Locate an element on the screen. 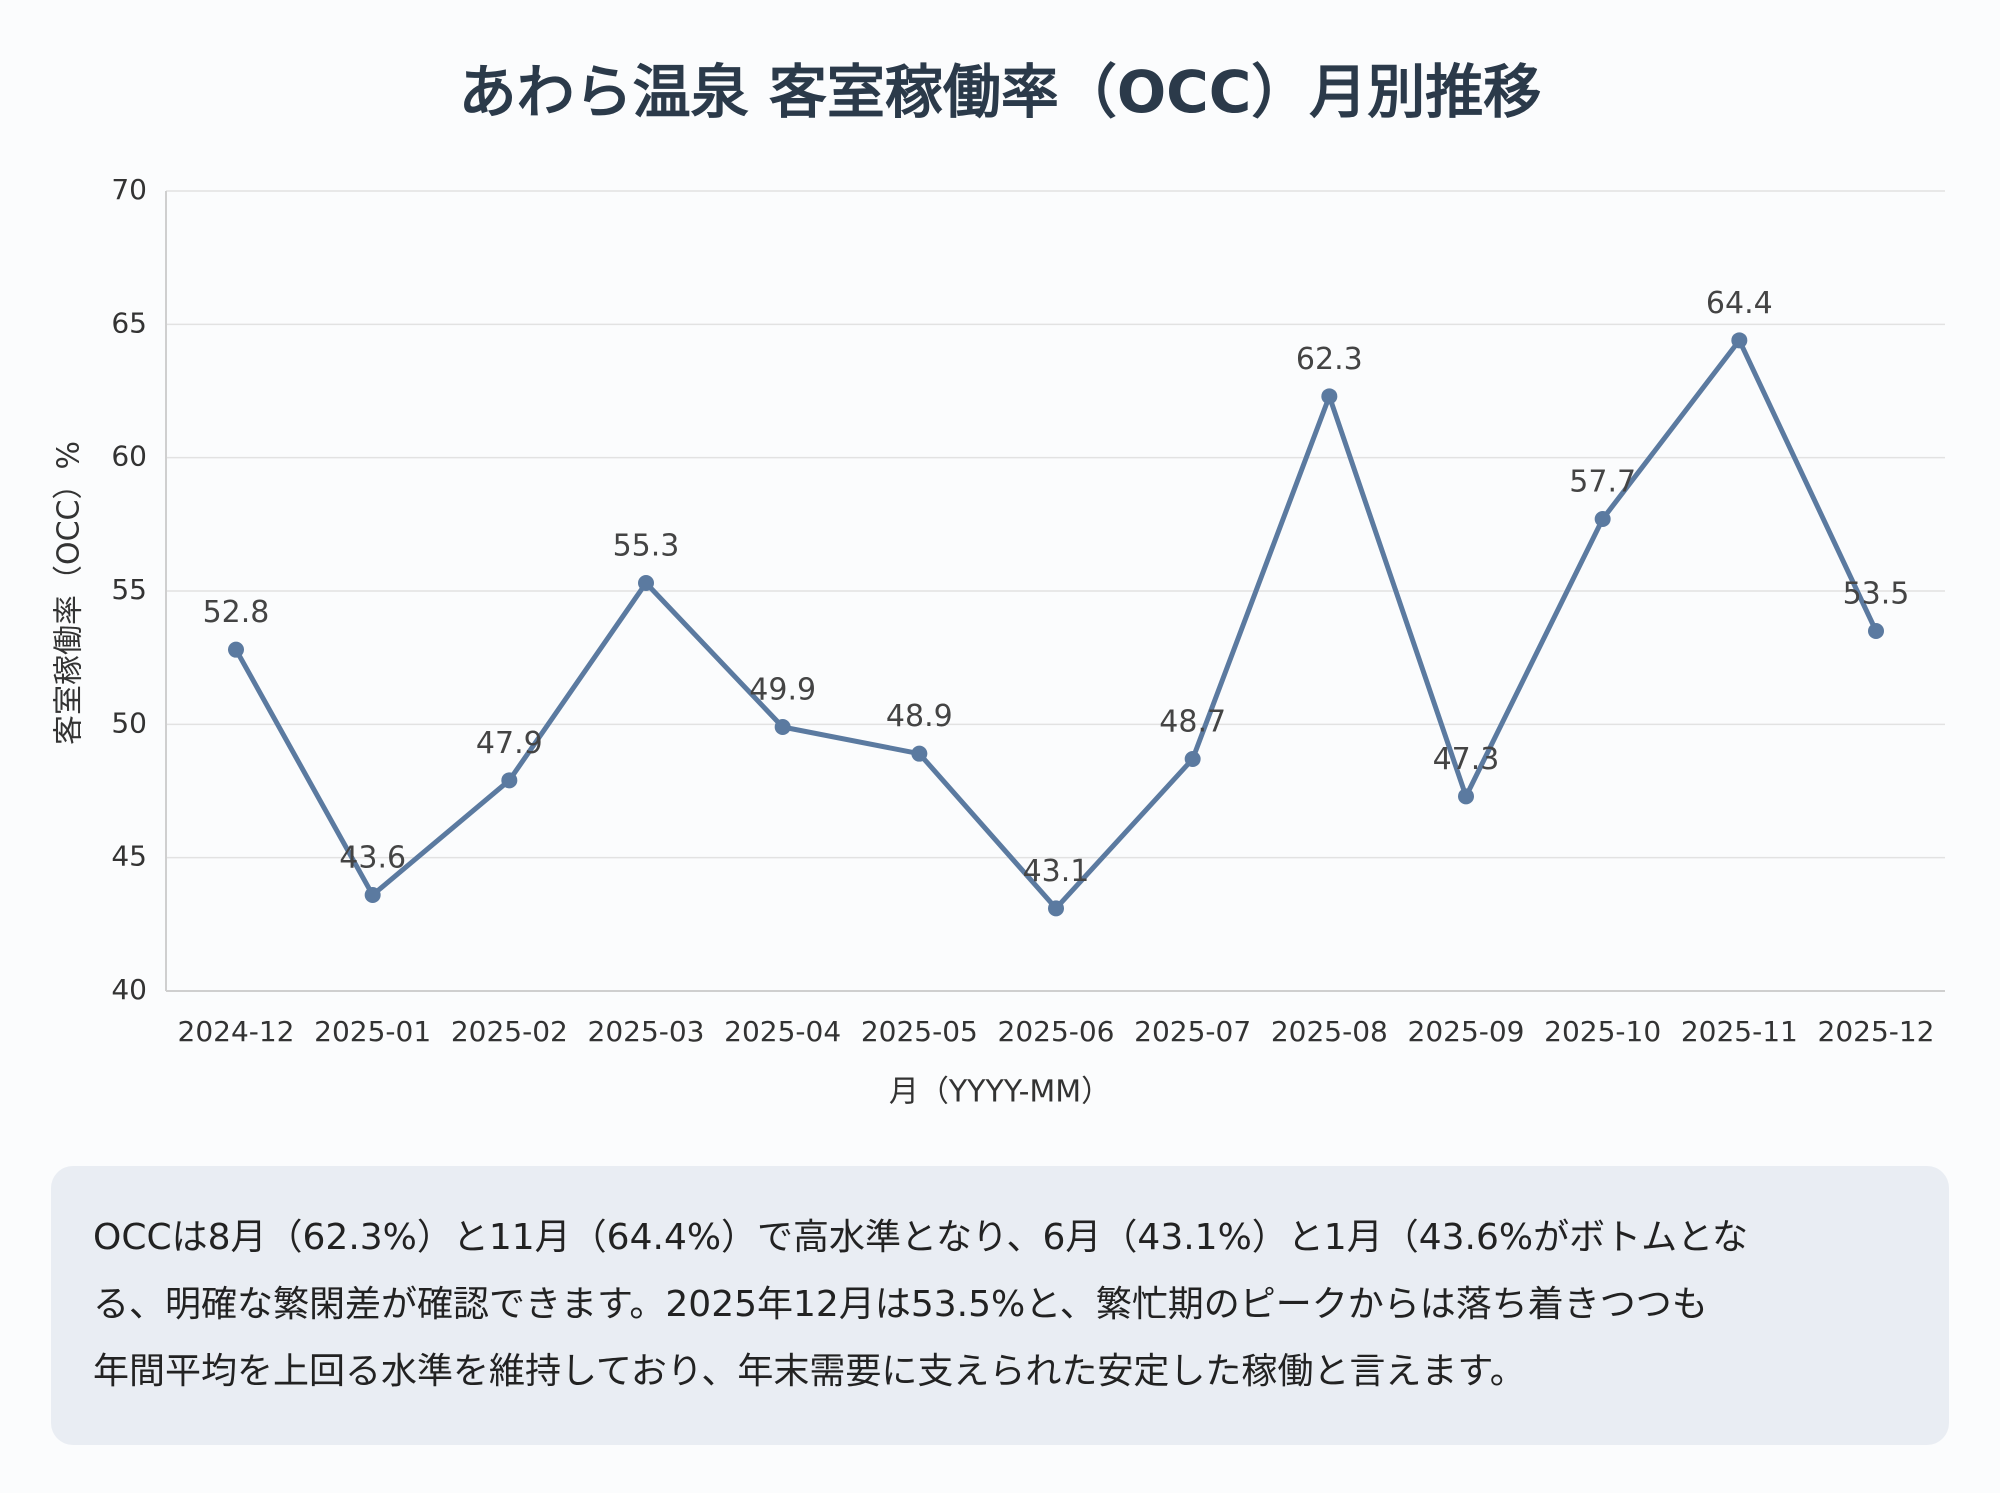 This screenshot has height=1493, width=2000. x-tick-label: 2025-06 is located at coordinates (1056, 1031).